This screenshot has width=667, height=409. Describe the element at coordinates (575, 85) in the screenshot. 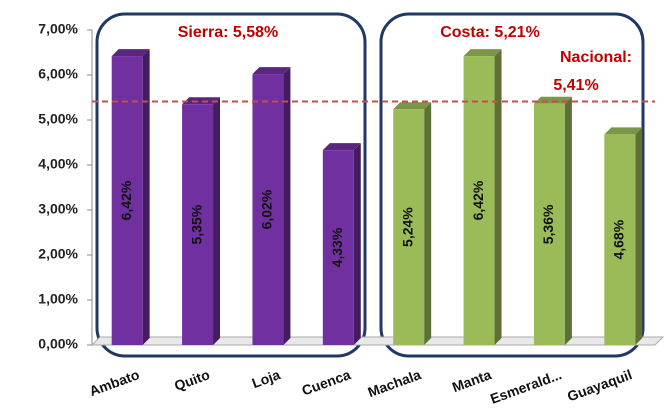

I see `reference-label: 5,41%` at that location.